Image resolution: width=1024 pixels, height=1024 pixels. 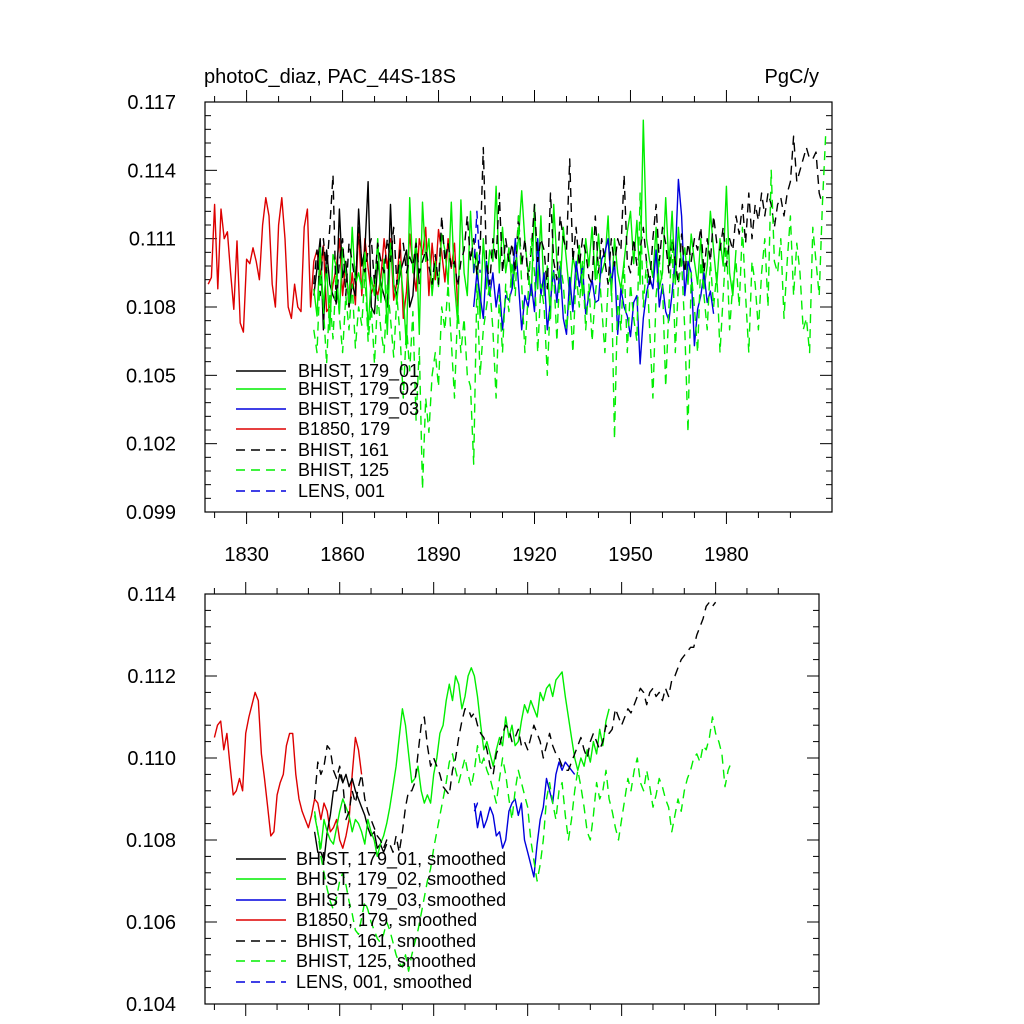 What do you see at coordinates (401, 900) in the screenshot?
I see `bottom-legend-label-3: BHIST, 179_03, smoothed` at bounding box center [401, 900].